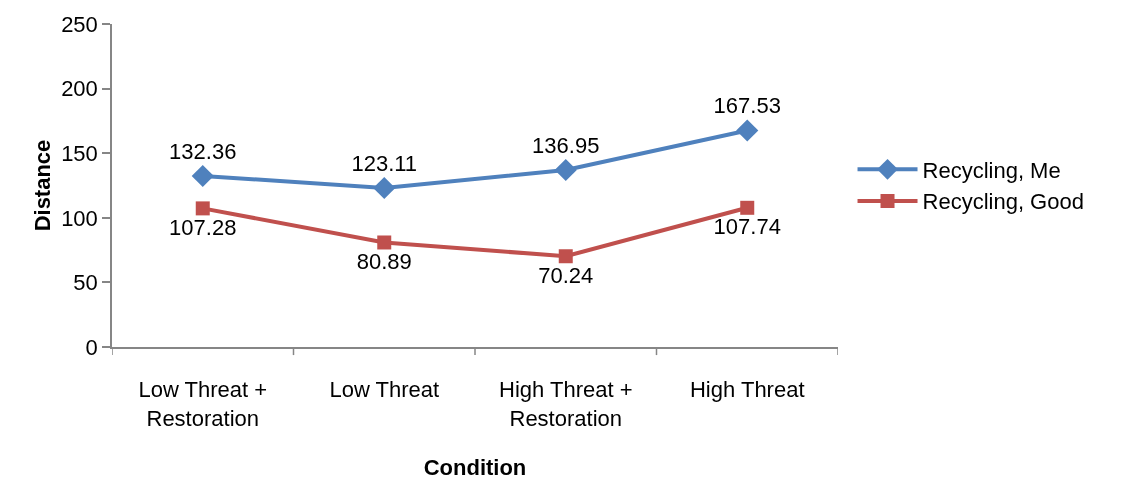 The height and width of the screenshot is (502, 1128). Describe the element at coordinates (91, 347) in the screenshot. I see `y-tick-label: 0` at that location.